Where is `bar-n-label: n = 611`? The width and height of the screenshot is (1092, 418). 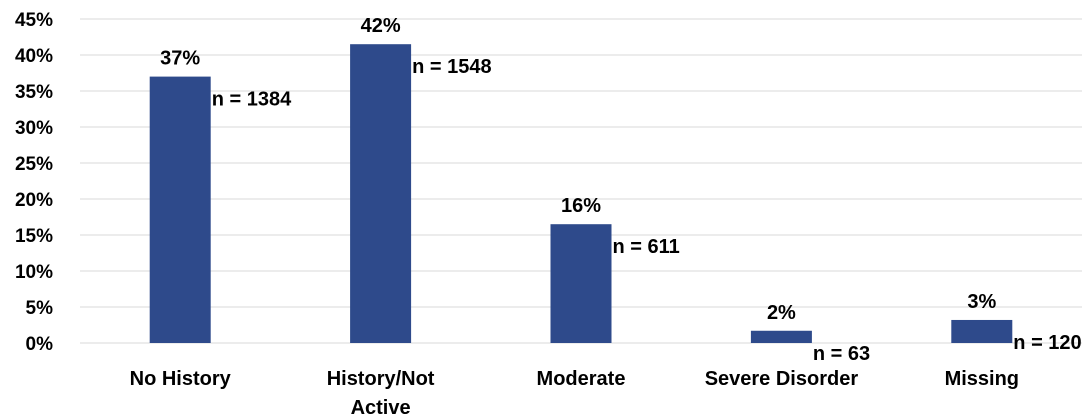
bar-n-label: n = 611 is located at coordinates (646, 247).